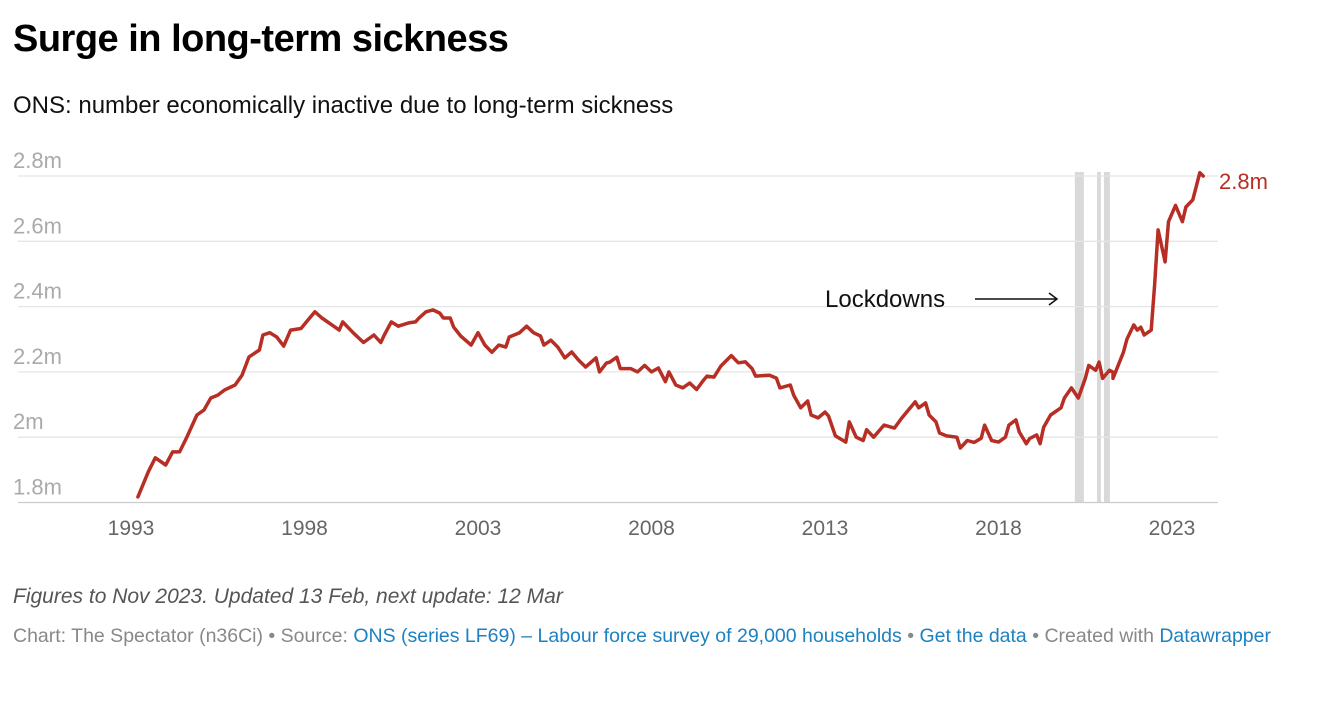 The width and height of the screenshot is (1326, 716). What do you see at coordinates (261, 39) in the screenshot?
I see `chart-title: Surge in long-term sickness` at bounding box center [261, 39].